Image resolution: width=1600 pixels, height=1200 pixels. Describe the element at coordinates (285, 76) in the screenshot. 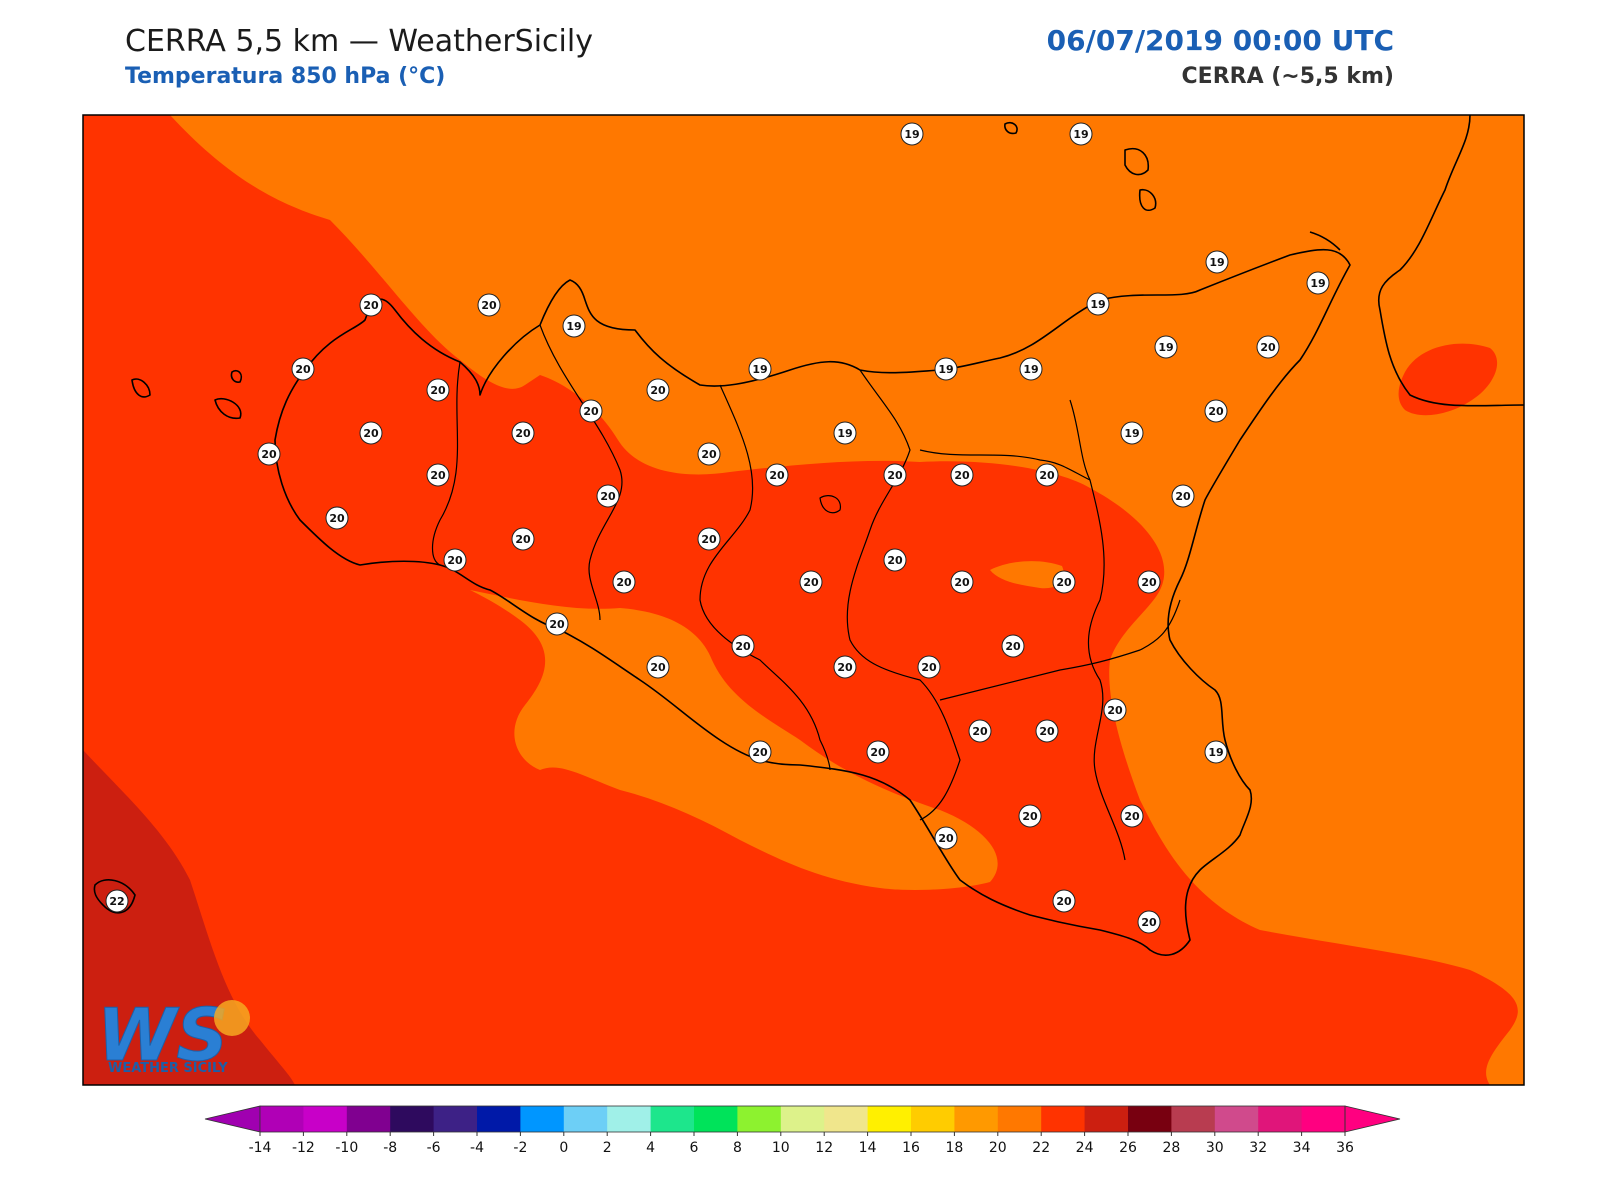

I see `variable-label: Temperatura 850 hPa (°C)` at that location.